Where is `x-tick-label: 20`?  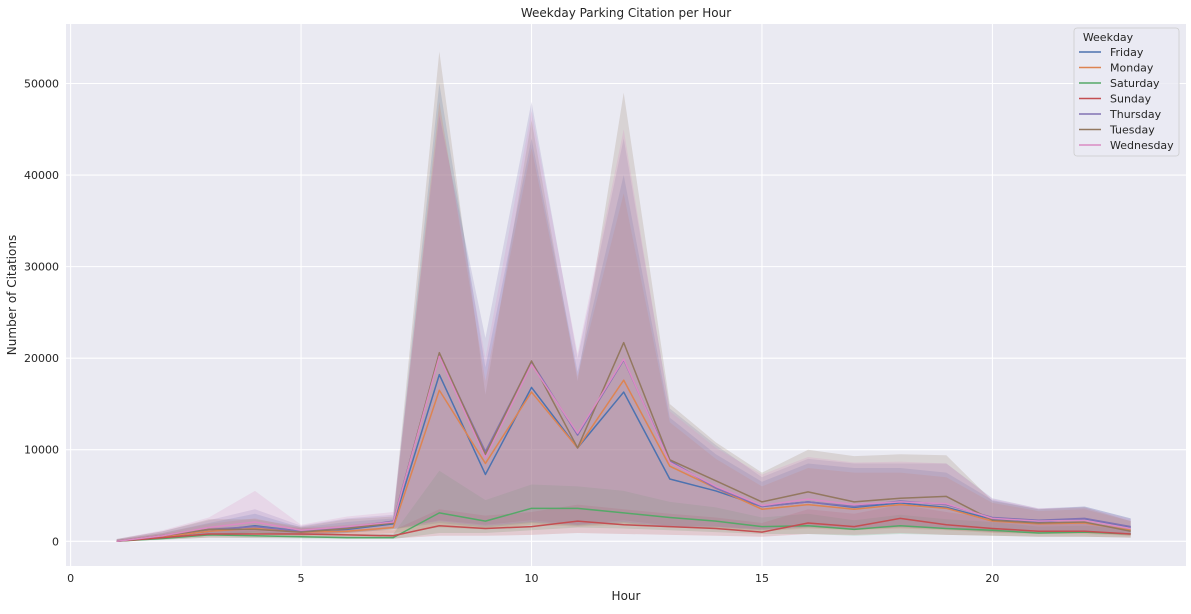 x-tick-label: 20 is located at coordinates (992, 578).